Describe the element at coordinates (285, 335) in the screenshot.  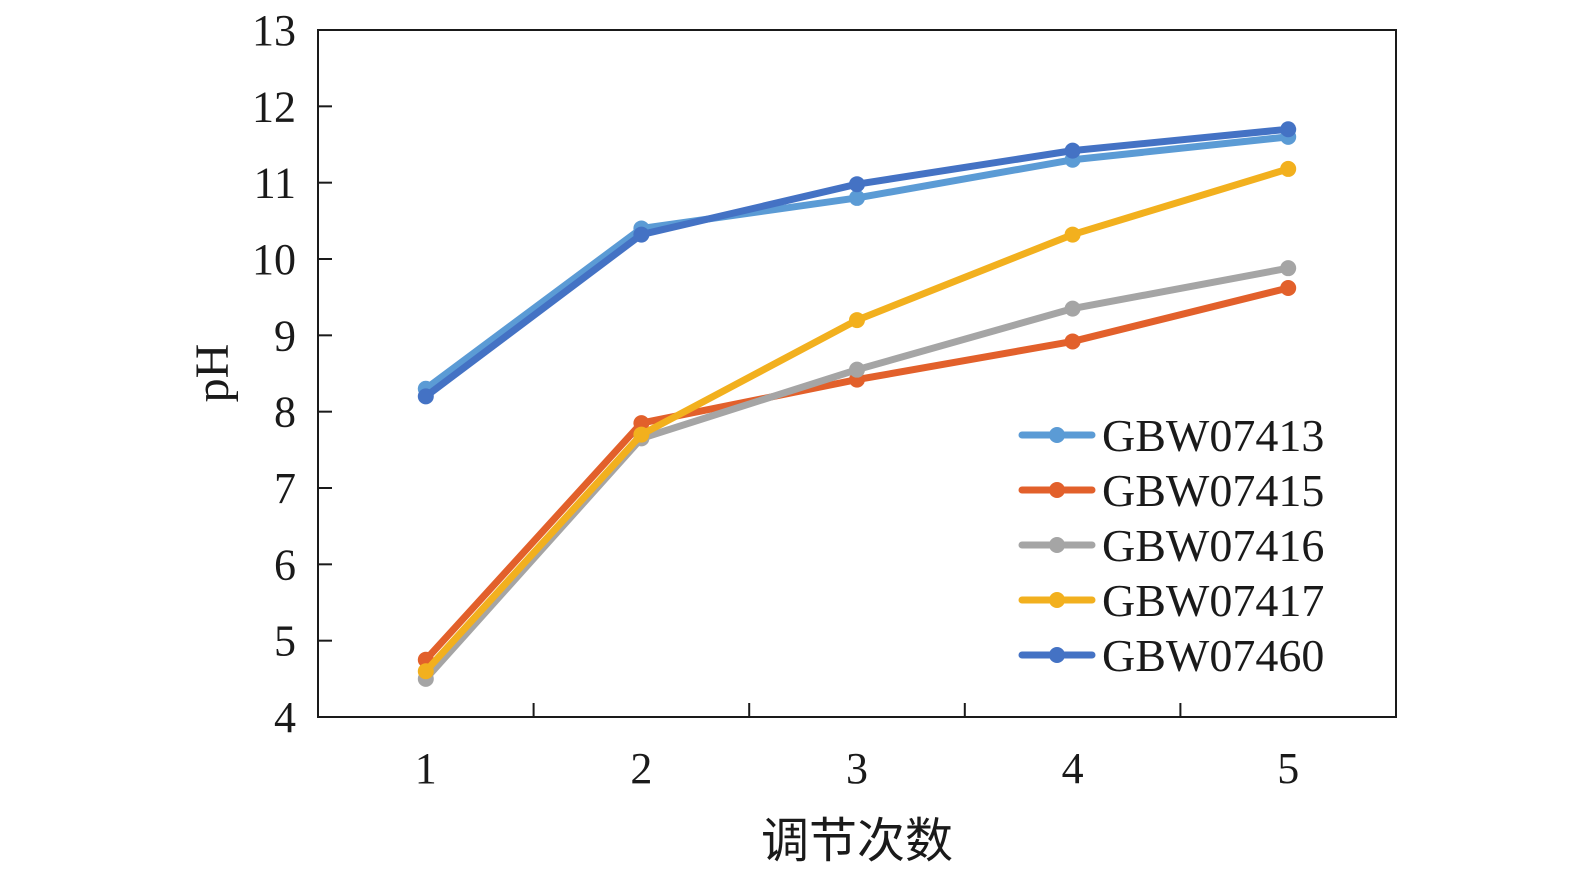
I see `y-tick-label: 9` at that location.